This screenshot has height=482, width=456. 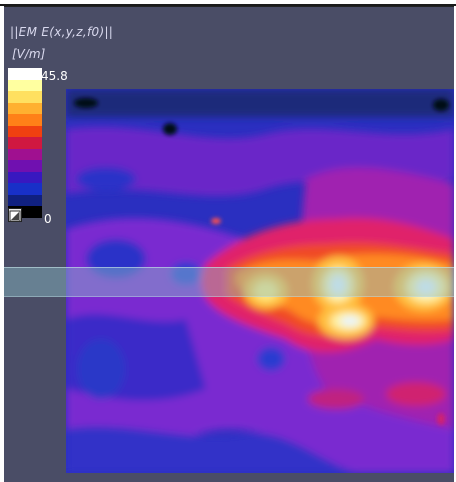 I want to click on plot-unit: [V/m], so click(x=29, y=54).